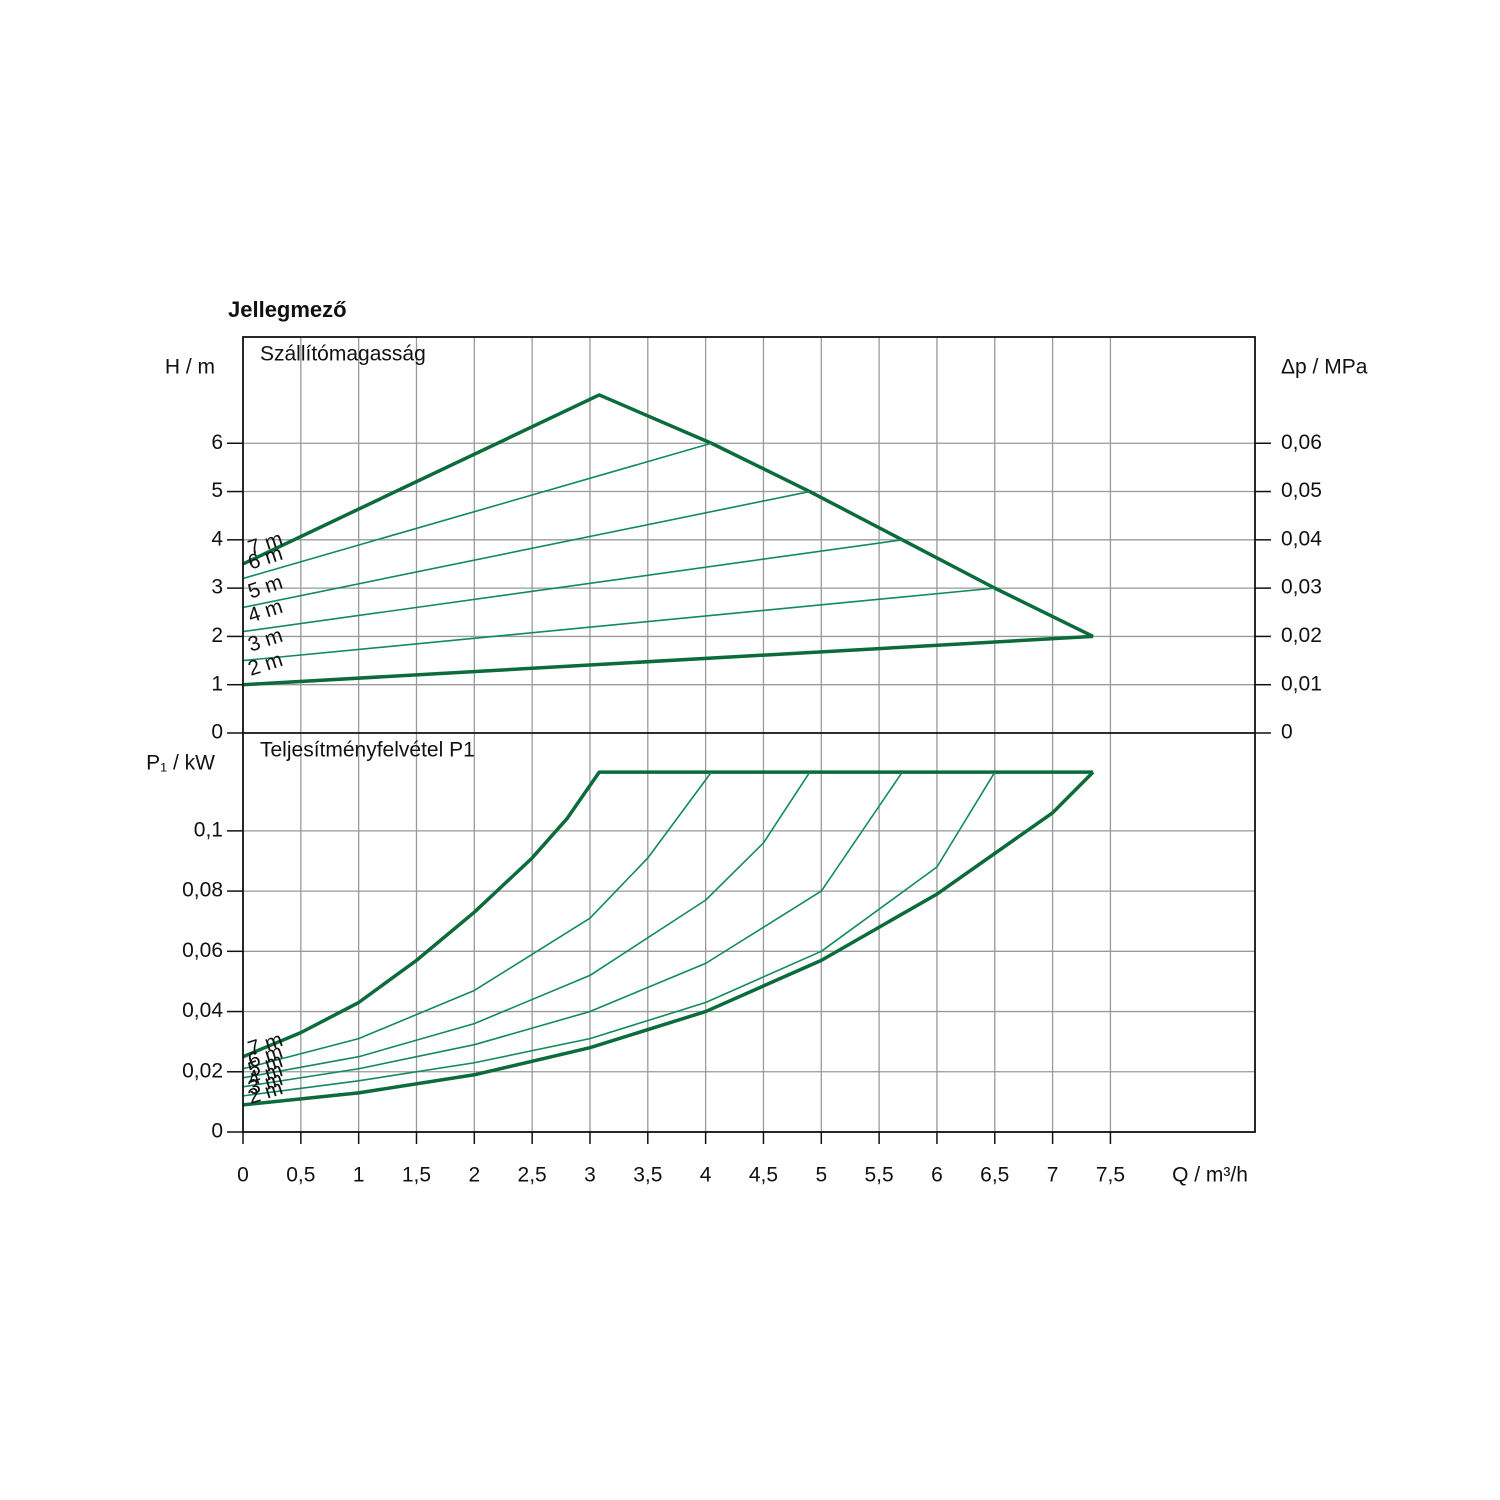 This screenshot has width=1500, height=1500. What do you see at coordinates (359, 1175) in the screenshot?
I see `x-tick-label: 1` at bounding box center [359, 1175].